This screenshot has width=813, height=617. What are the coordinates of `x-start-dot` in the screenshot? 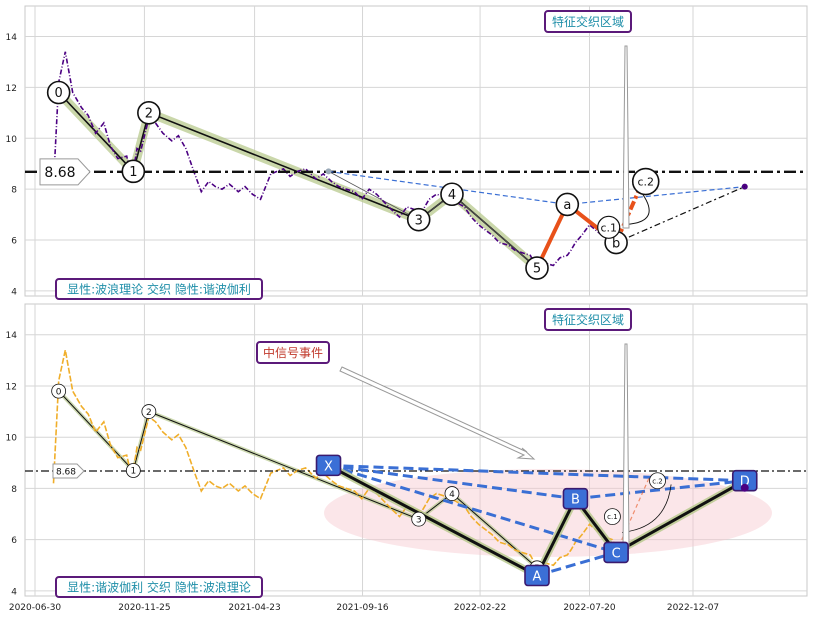 It's located at (328, 171).